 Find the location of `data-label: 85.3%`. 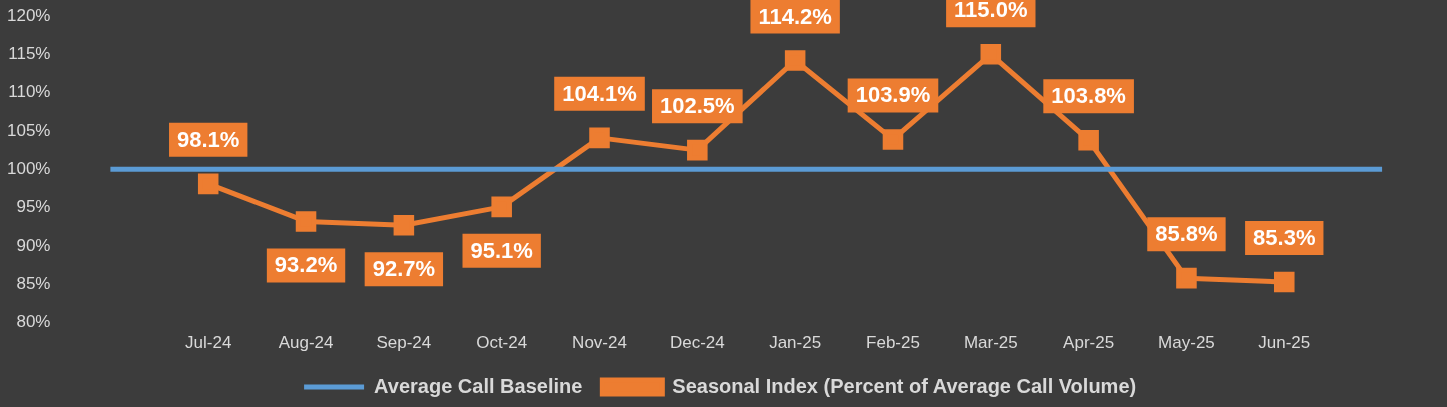

data-label: 85.3% is located at coordinates (1284, 238).